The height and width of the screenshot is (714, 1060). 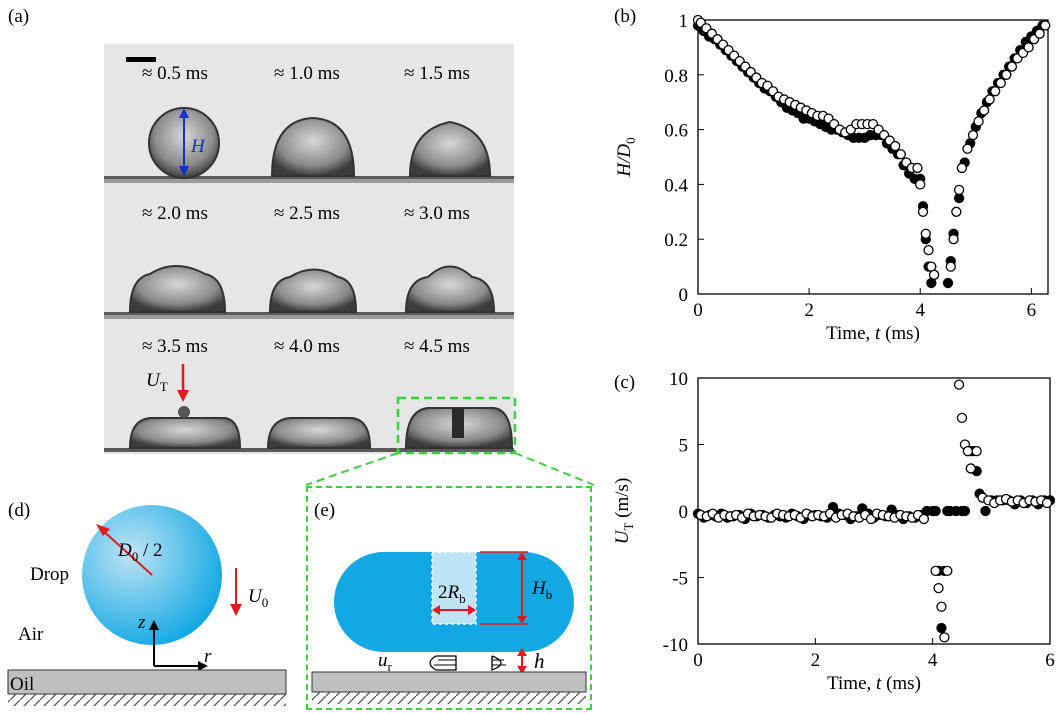 What do you see at coordinates (31, 634) in the screenshot?
I see `air-label: Air` at bounding box center [31, 634].